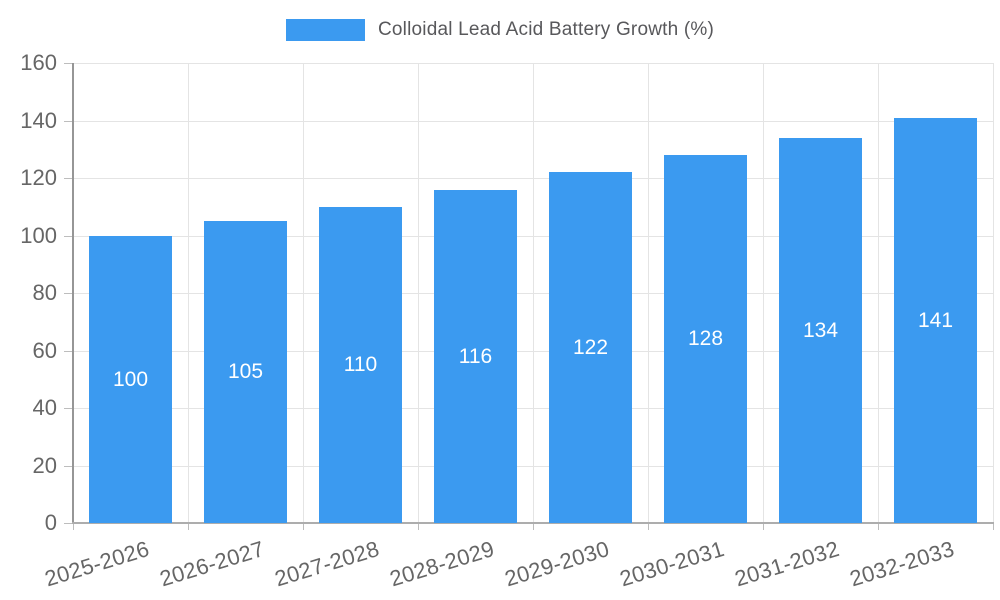  I want to click on y-axis-label: 120, so click(38, 177).